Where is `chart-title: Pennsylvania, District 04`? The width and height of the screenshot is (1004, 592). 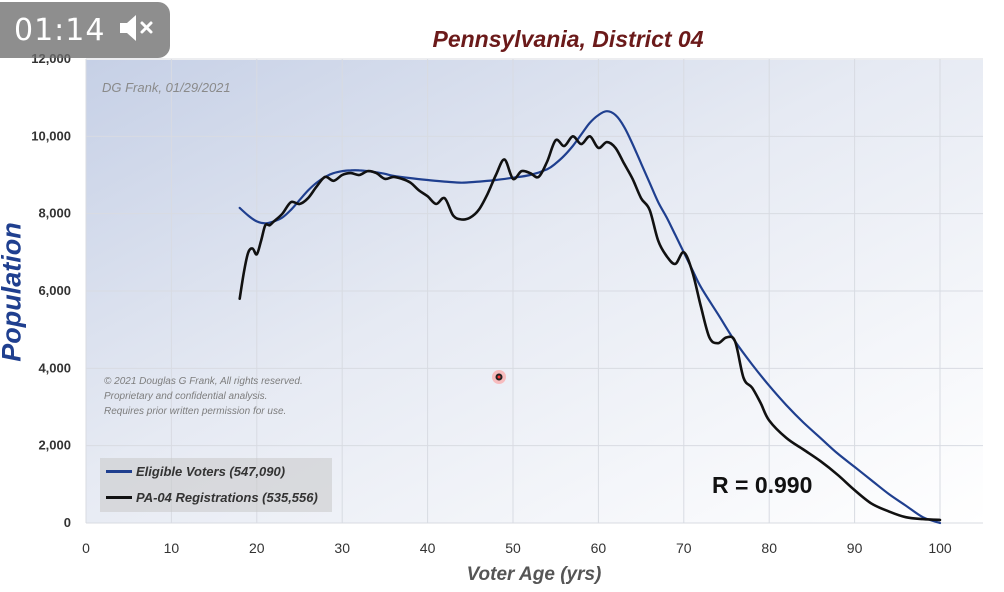
chart-title: Pennsylvania, District 04 is located at coordinates (568, 39).